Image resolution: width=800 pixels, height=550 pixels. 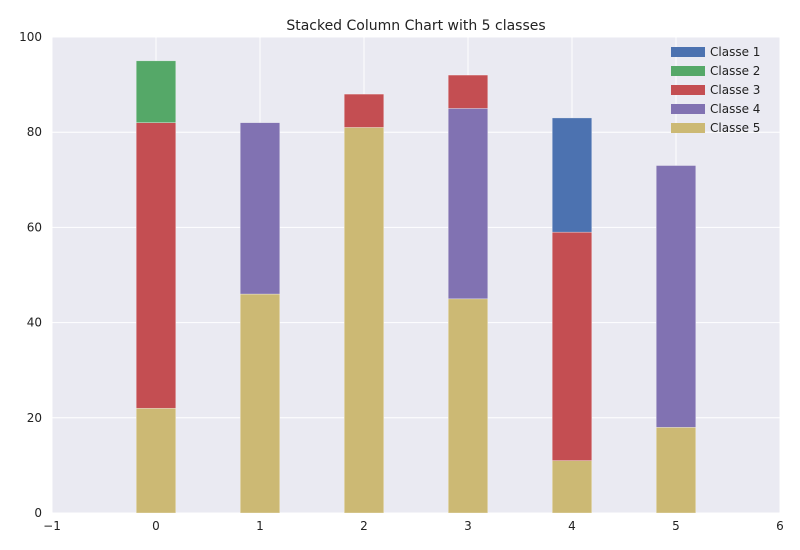 What do you see at coordinates (260, 208) in the screenshot?
I see `bar-classe-4-x1` at bounding box center [260, 208].